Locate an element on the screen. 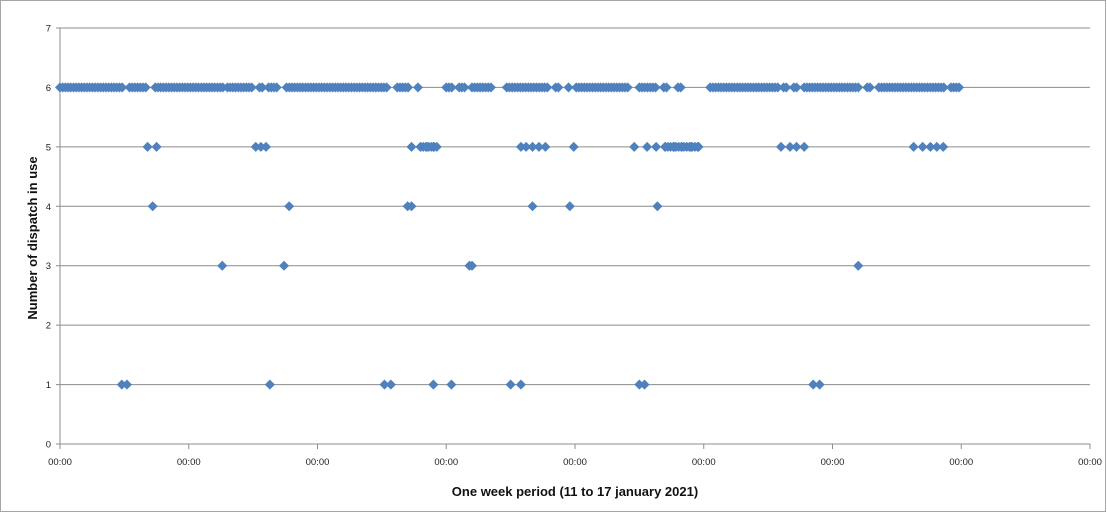 This screenshot has height=512, width=1107. y-tick-label: 1 is located at coordinates (48, 385).